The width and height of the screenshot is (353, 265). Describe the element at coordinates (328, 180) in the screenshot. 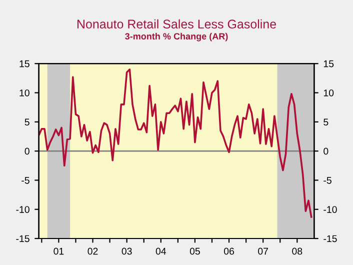

I see `y2-tick-label: -5` at that location.